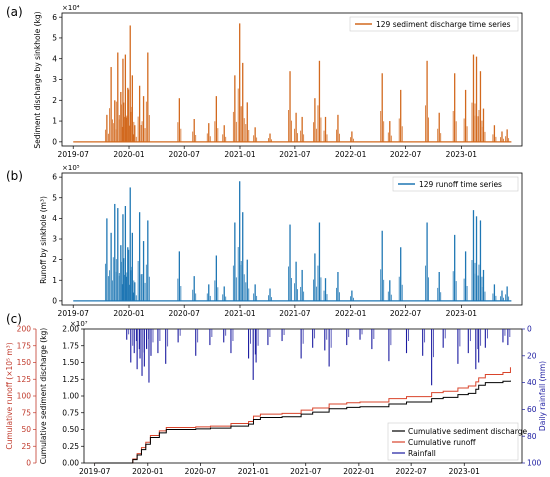 Image resolution: width=550 pixels, height=477 pixels. Describe the element at coordinates (359, 471) in the screenshot. I see `panel-c-xtick-label: 2022-01` at that location.